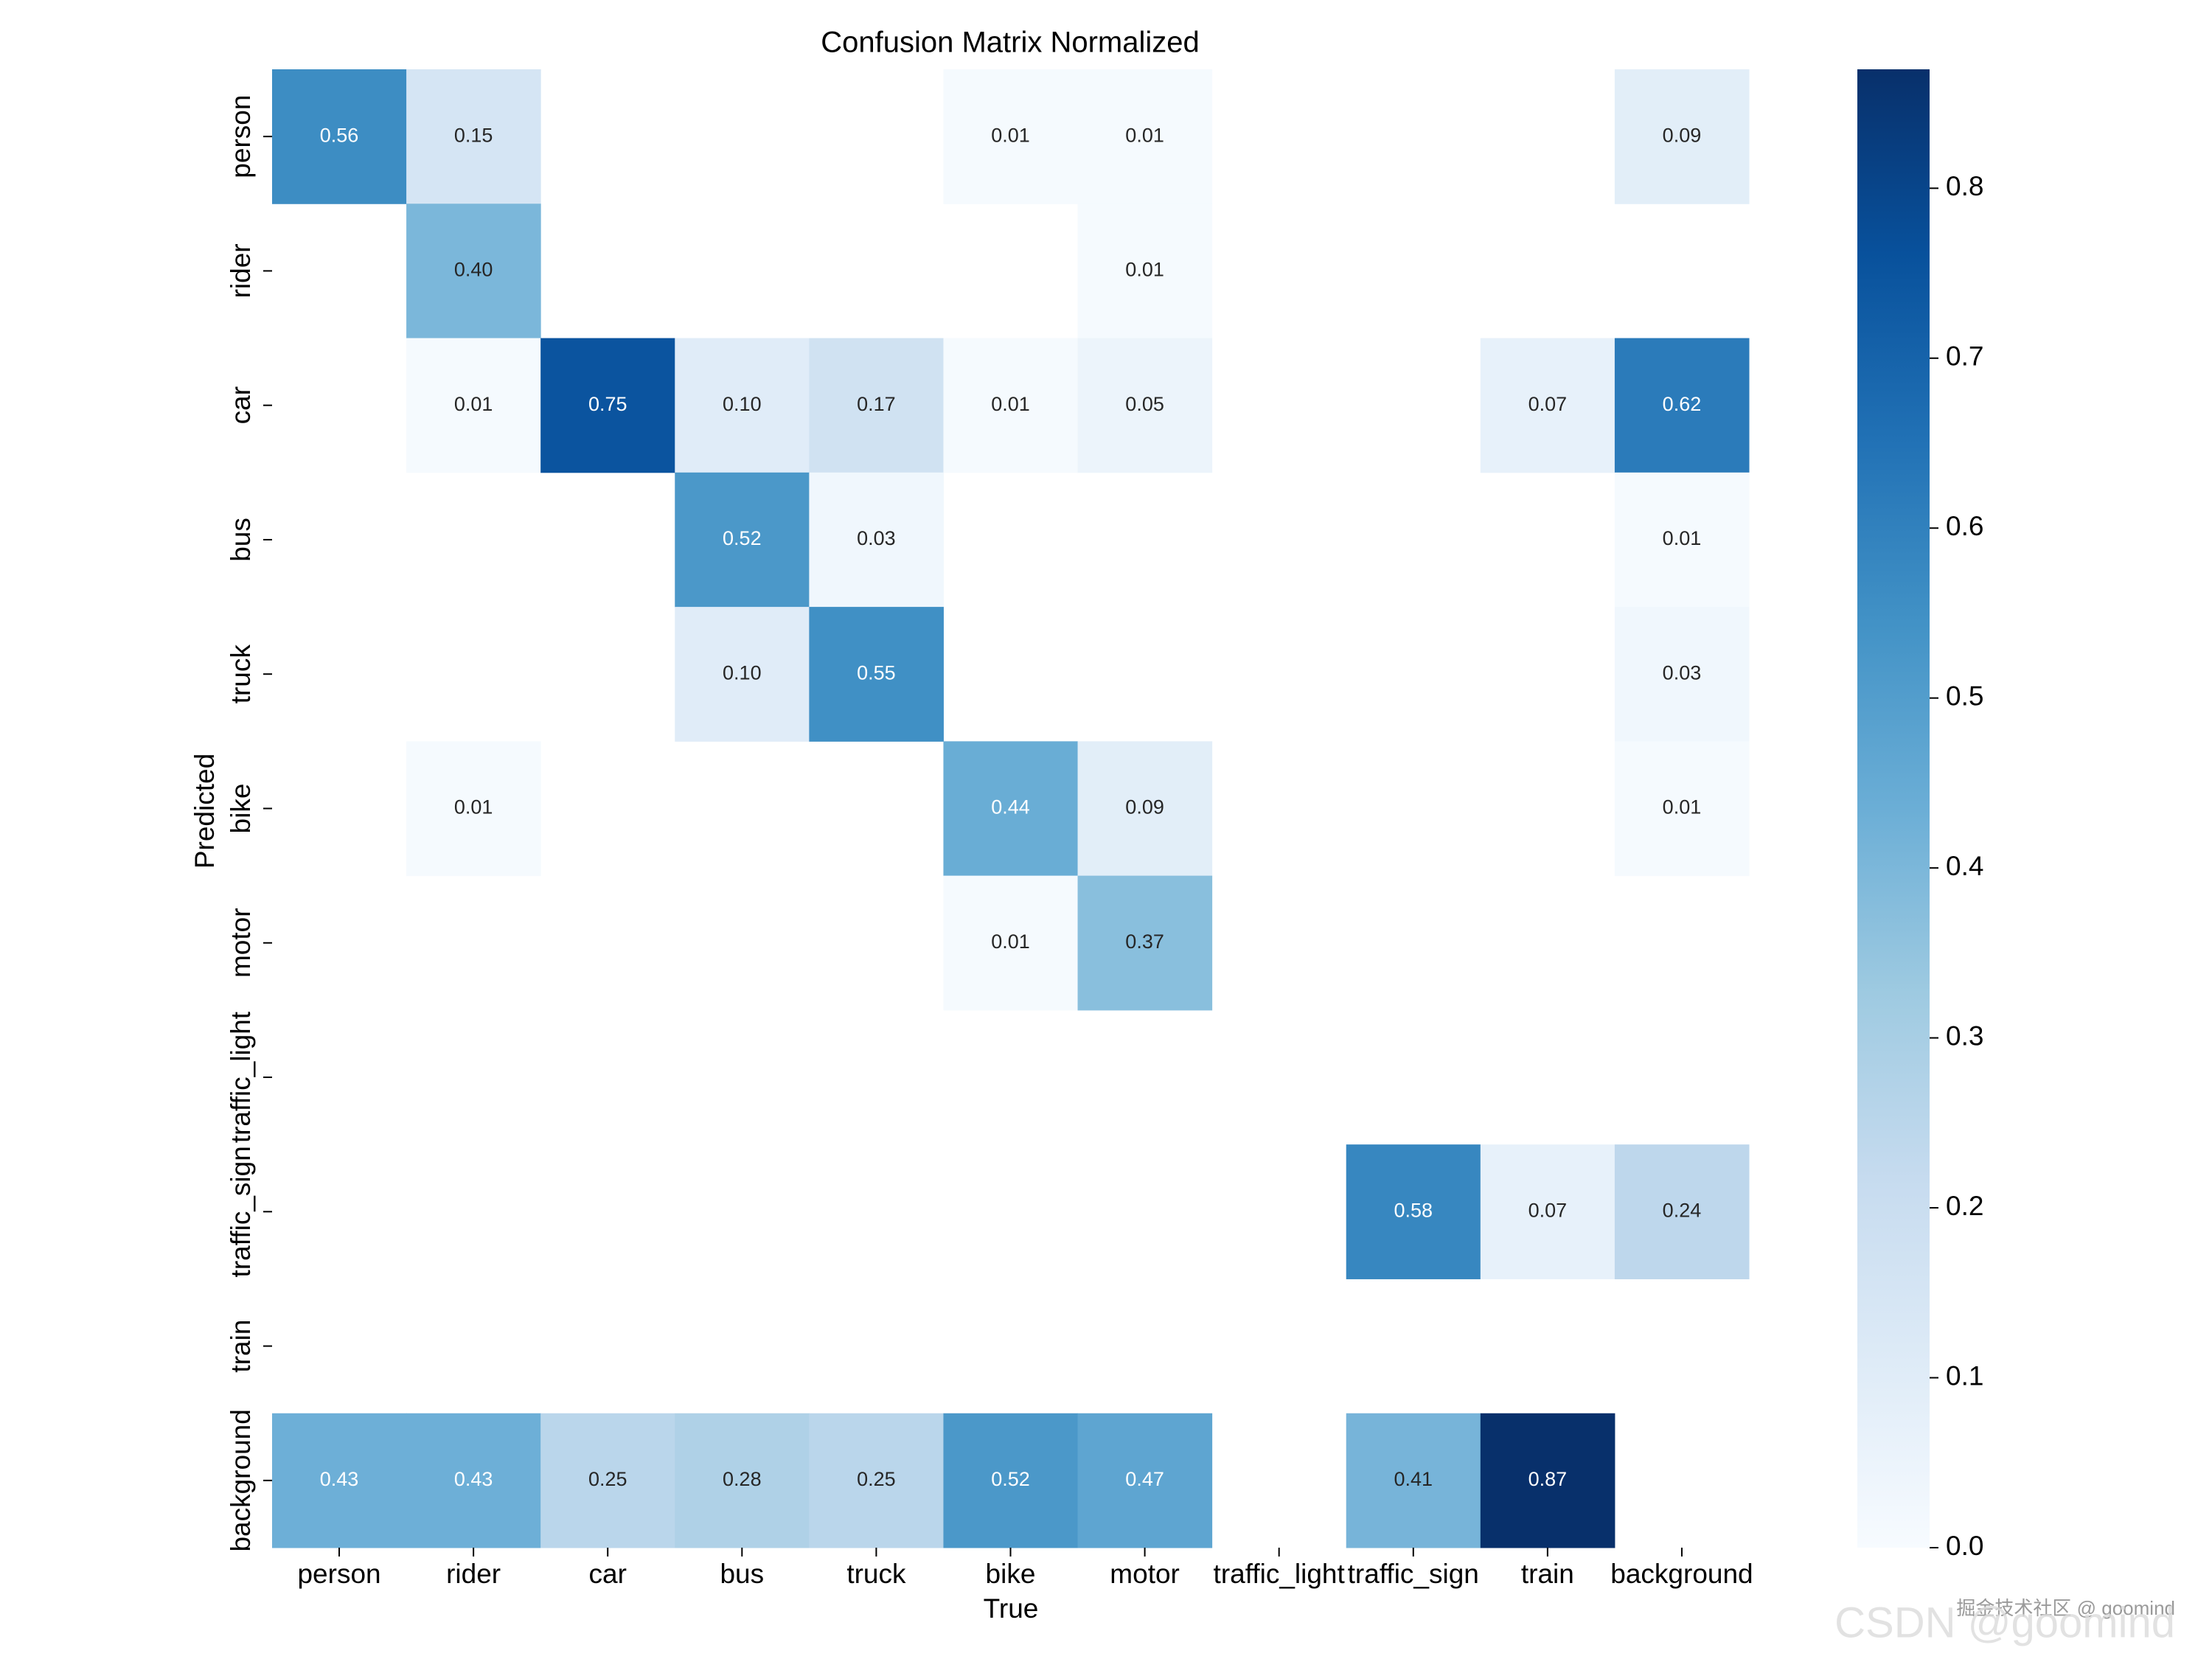 This screenshot has width=2212, height=1659. Describe the element at coordinates (1964, 866) in the screenshot. I see `colorbar-tick-label: 0.4` at that location.